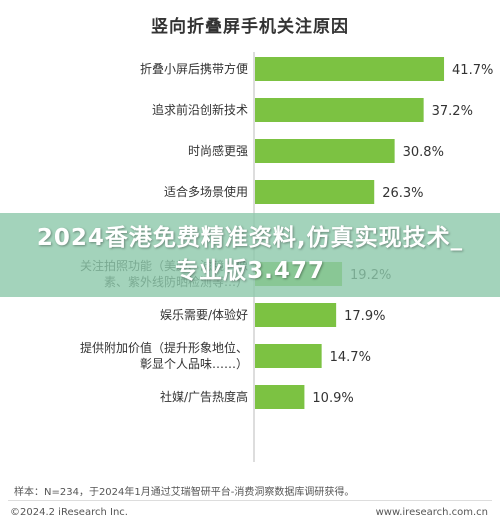 The width and height of the screenshot is (500, 529). Describe the element at coordinates (452, 111) in the screenshot. I see `bar-value-label: 37.2%` at that location.